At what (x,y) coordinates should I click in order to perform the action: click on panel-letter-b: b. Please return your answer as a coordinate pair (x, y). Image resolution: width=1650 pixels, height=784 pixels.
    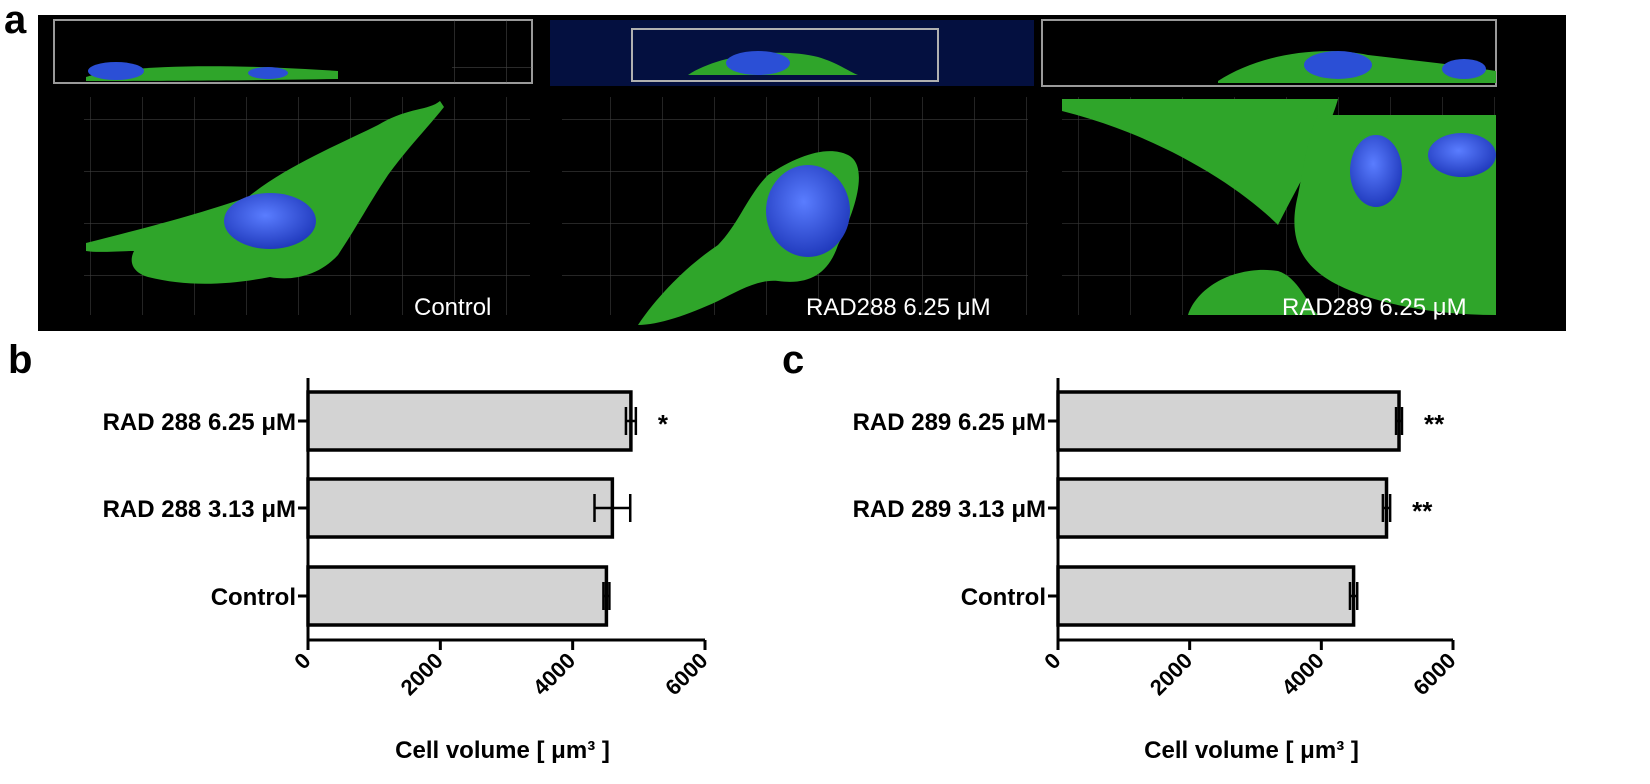
    Looking at the image, I should click on (20, 360).